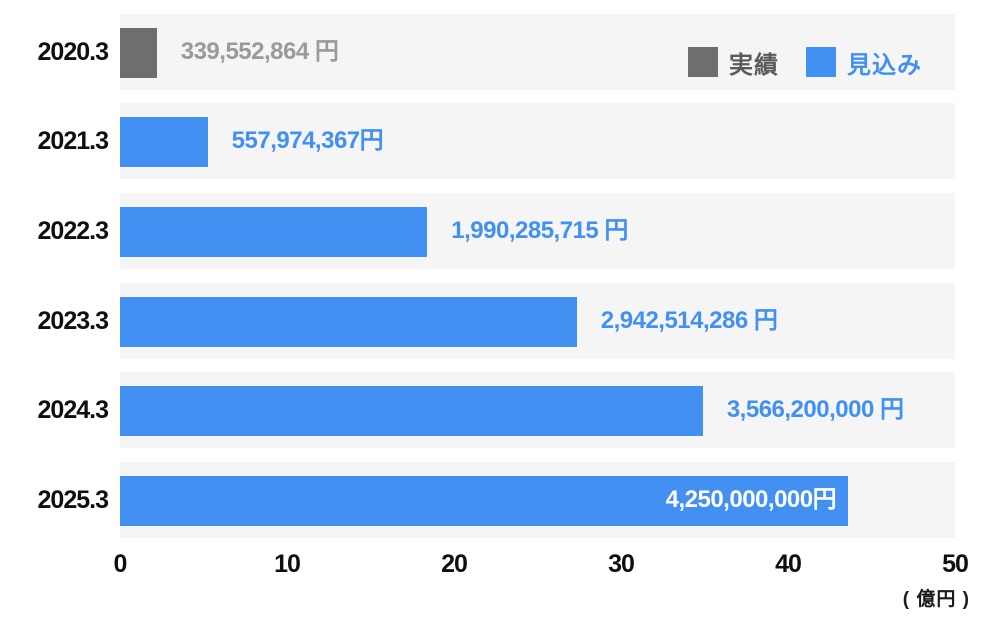  Describe the element at coordinates (788, 564) in the screenshot. I see `x-tick: 40` at that location.